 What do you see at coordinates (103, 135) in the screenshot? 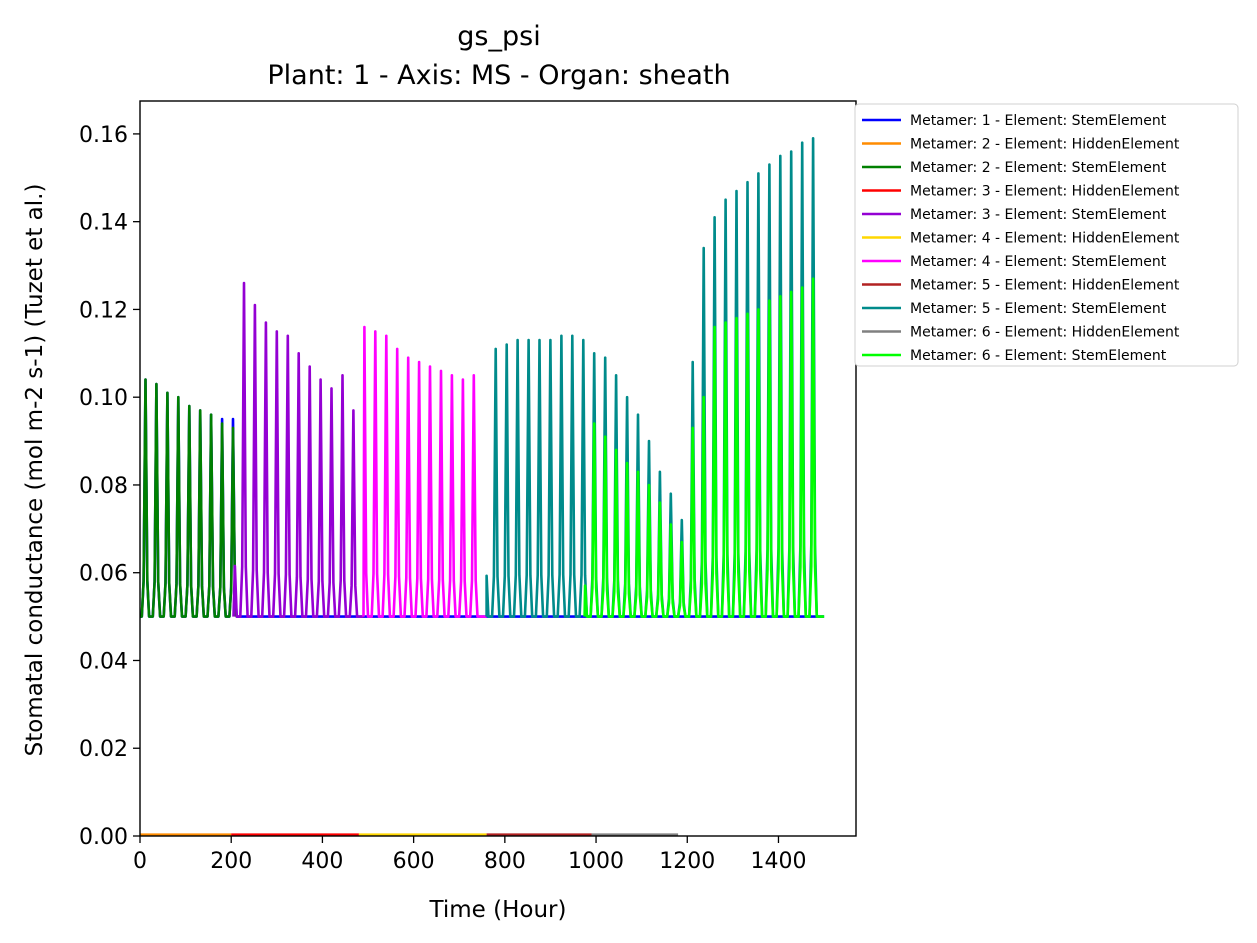
I see `y-tick-label: 0.16` at bounding box center [103, 135].